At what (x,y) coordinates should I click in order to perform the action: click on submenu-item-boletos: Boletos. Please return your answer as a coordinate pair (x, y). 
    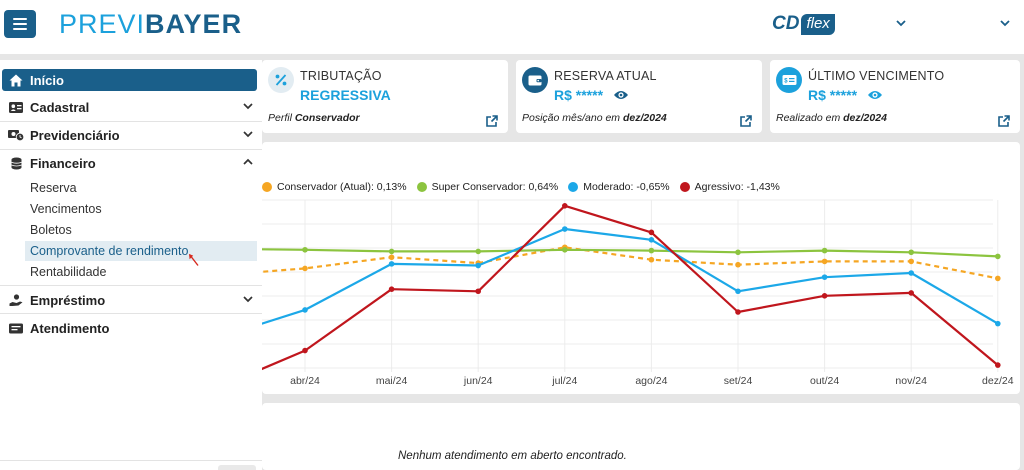
    Looking at the image, I should click on (51, 230).